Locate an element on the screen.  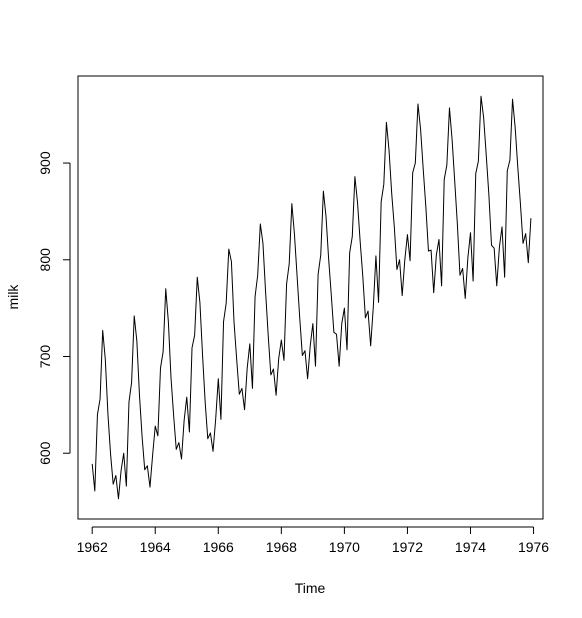
x-axis: 1962 1964 1966 1968 1970 1972 1974 1976 is located at coordinates (313, 540).